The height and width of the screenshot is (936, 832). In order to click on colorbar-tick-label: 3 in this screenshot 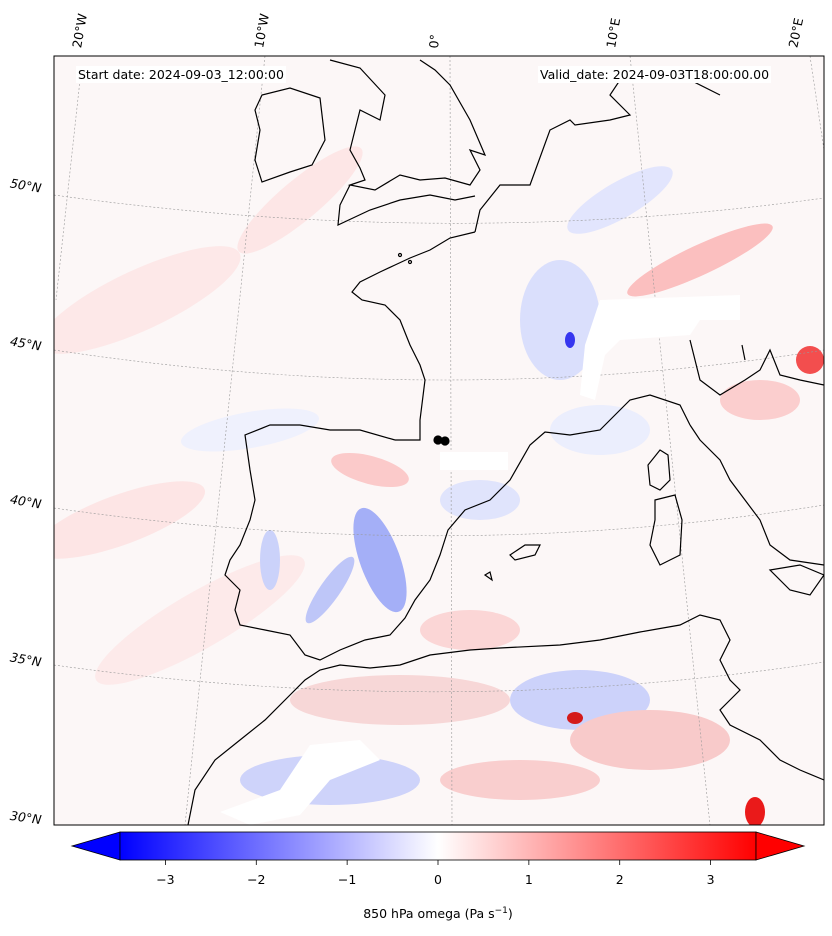, I will do `click(710, 879)`.